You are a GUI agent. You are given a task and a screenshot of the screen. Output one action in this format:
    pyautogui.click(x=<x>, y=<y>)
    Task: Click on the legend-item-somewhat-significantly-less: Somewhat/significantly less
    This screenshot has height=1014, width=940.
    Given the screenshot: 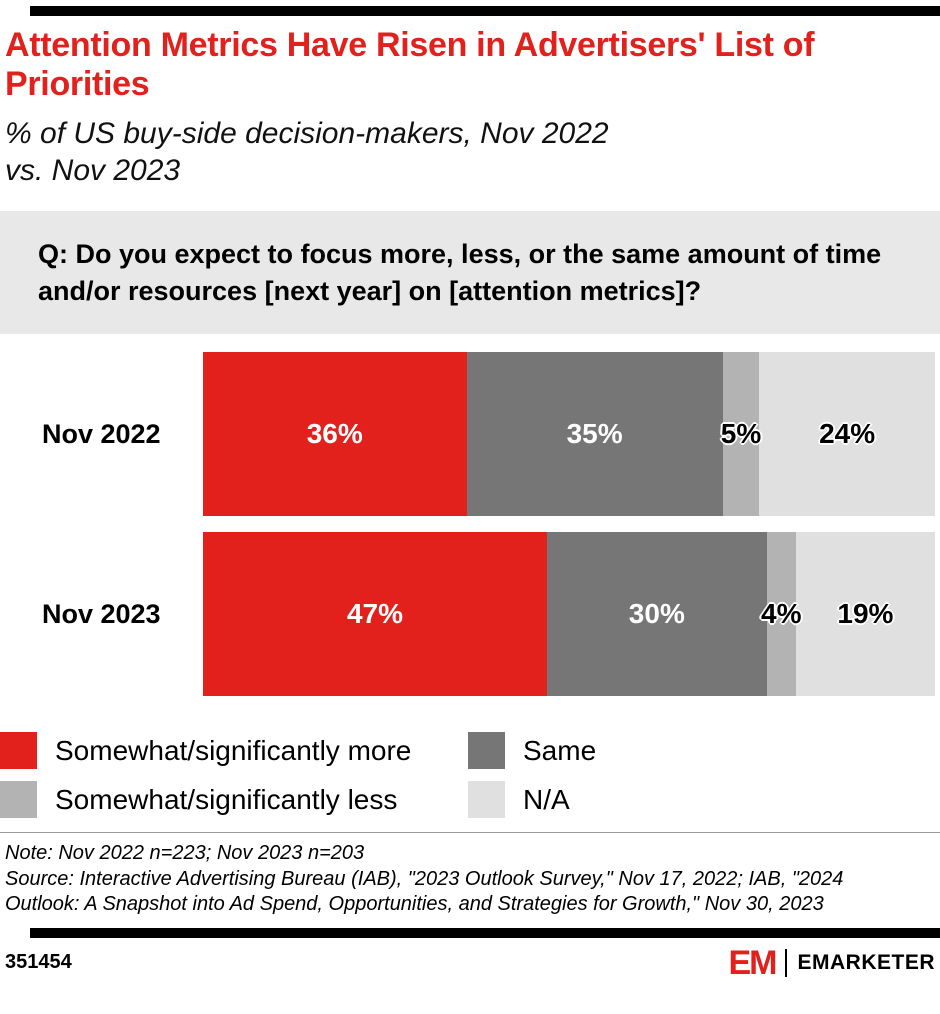 What is the action you would take?
    pyautogui.click(x=234, y=800)
    